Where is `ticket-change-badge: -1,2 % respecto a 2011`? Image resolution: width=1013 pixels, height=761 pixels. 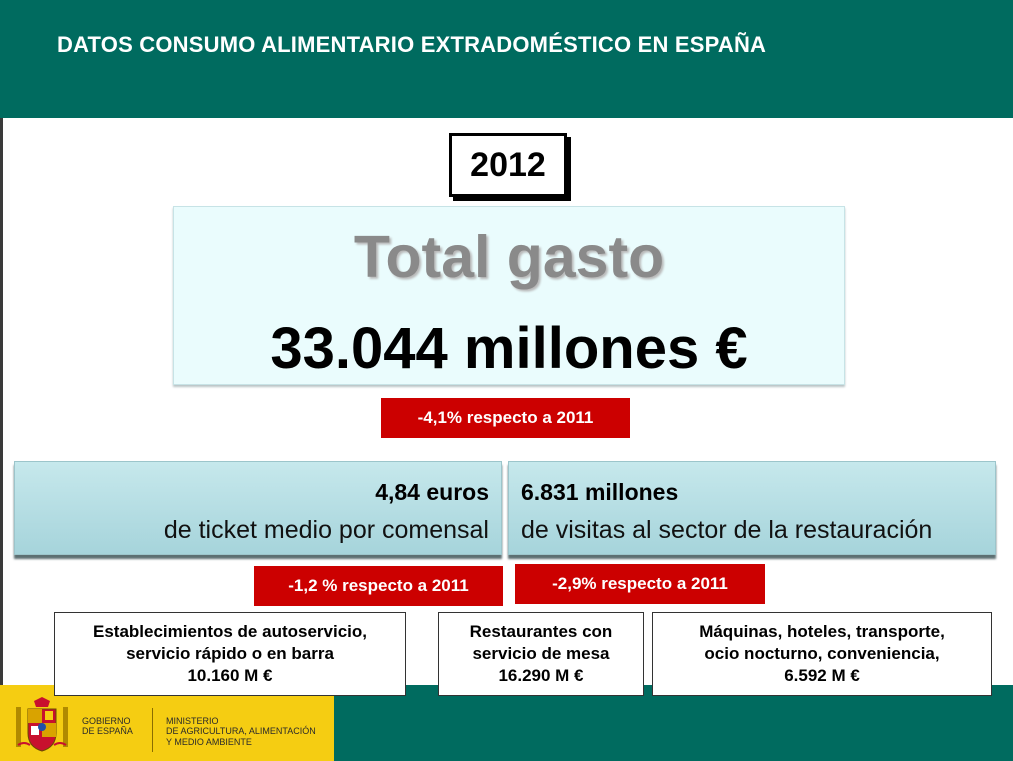
ticket-change-badge: -1,2 % respecto a 2011 is located at coordinates (378, 586).